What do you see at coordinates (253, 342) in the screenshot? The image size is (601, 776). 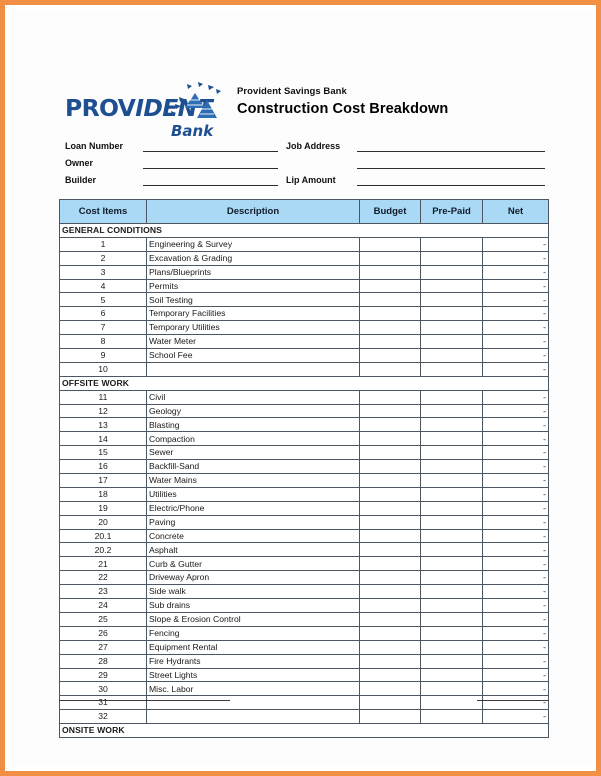 I see `cell-description: Water Meter` at bounding box center [253, 342].